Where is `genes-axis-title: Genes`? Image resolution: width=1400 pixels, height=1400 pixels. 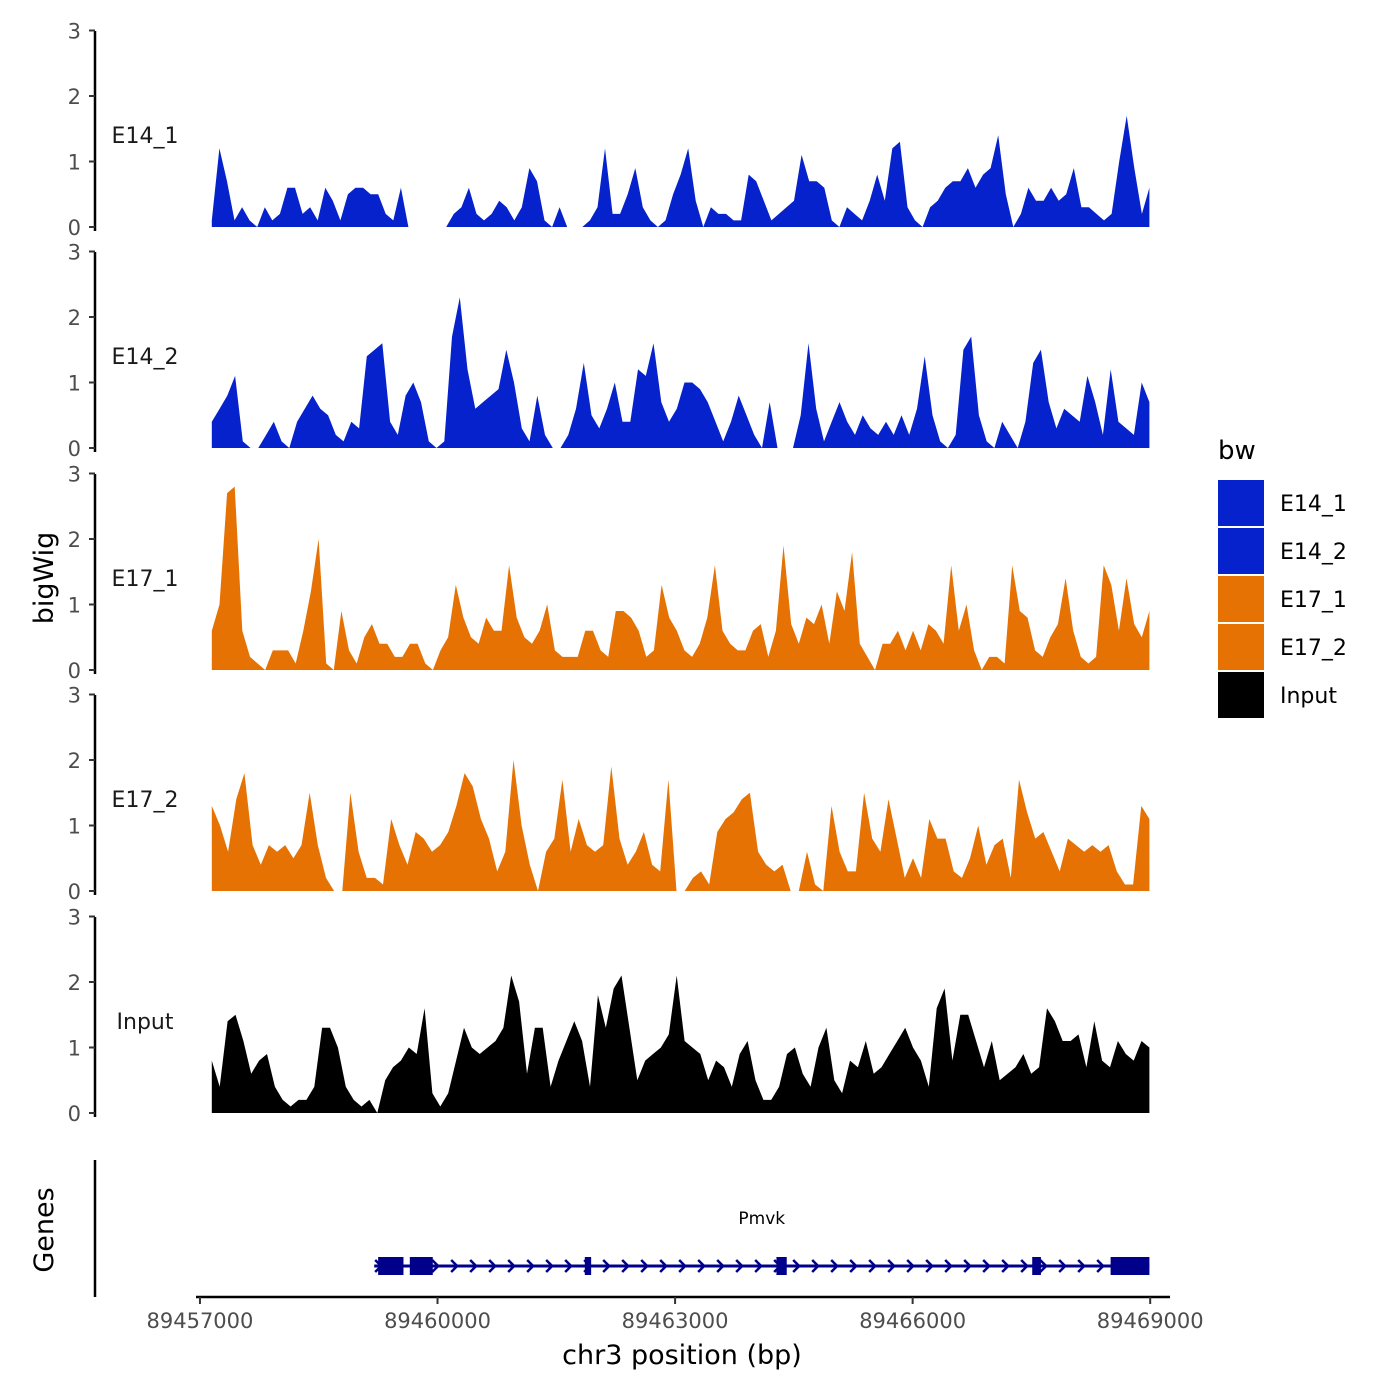 genes-axis-title: Genes is located at coordinates (44, 1229).